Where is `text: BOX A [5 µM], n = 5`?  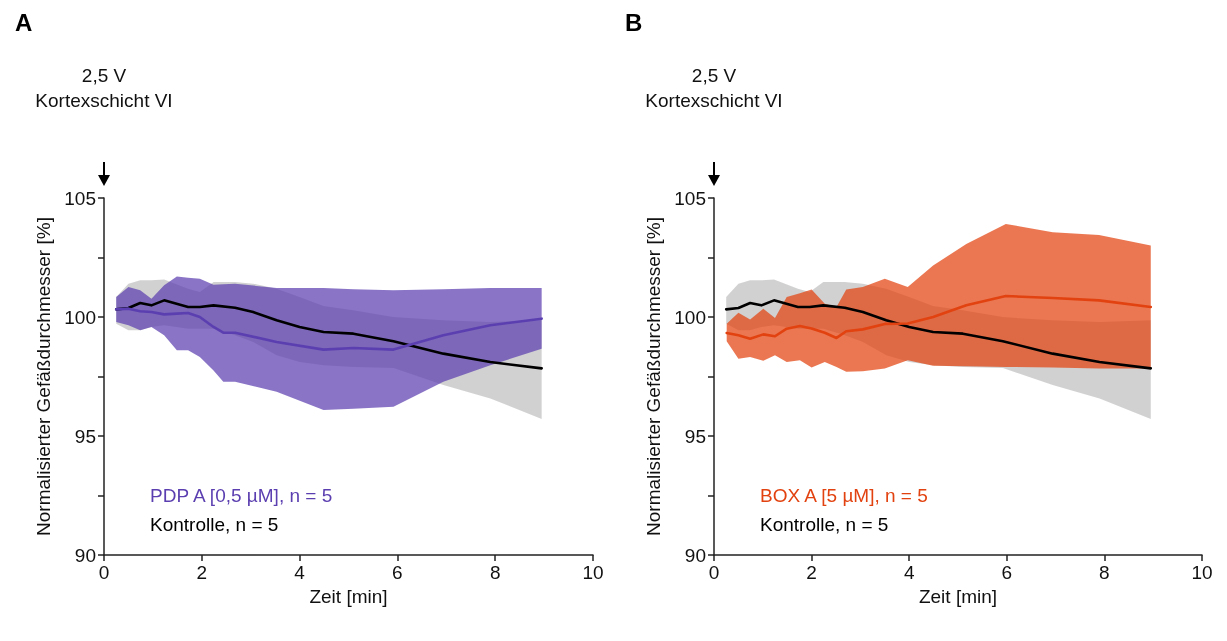
text: BOX A [5 µM], n = 5 is located at coordinates (844, 495).